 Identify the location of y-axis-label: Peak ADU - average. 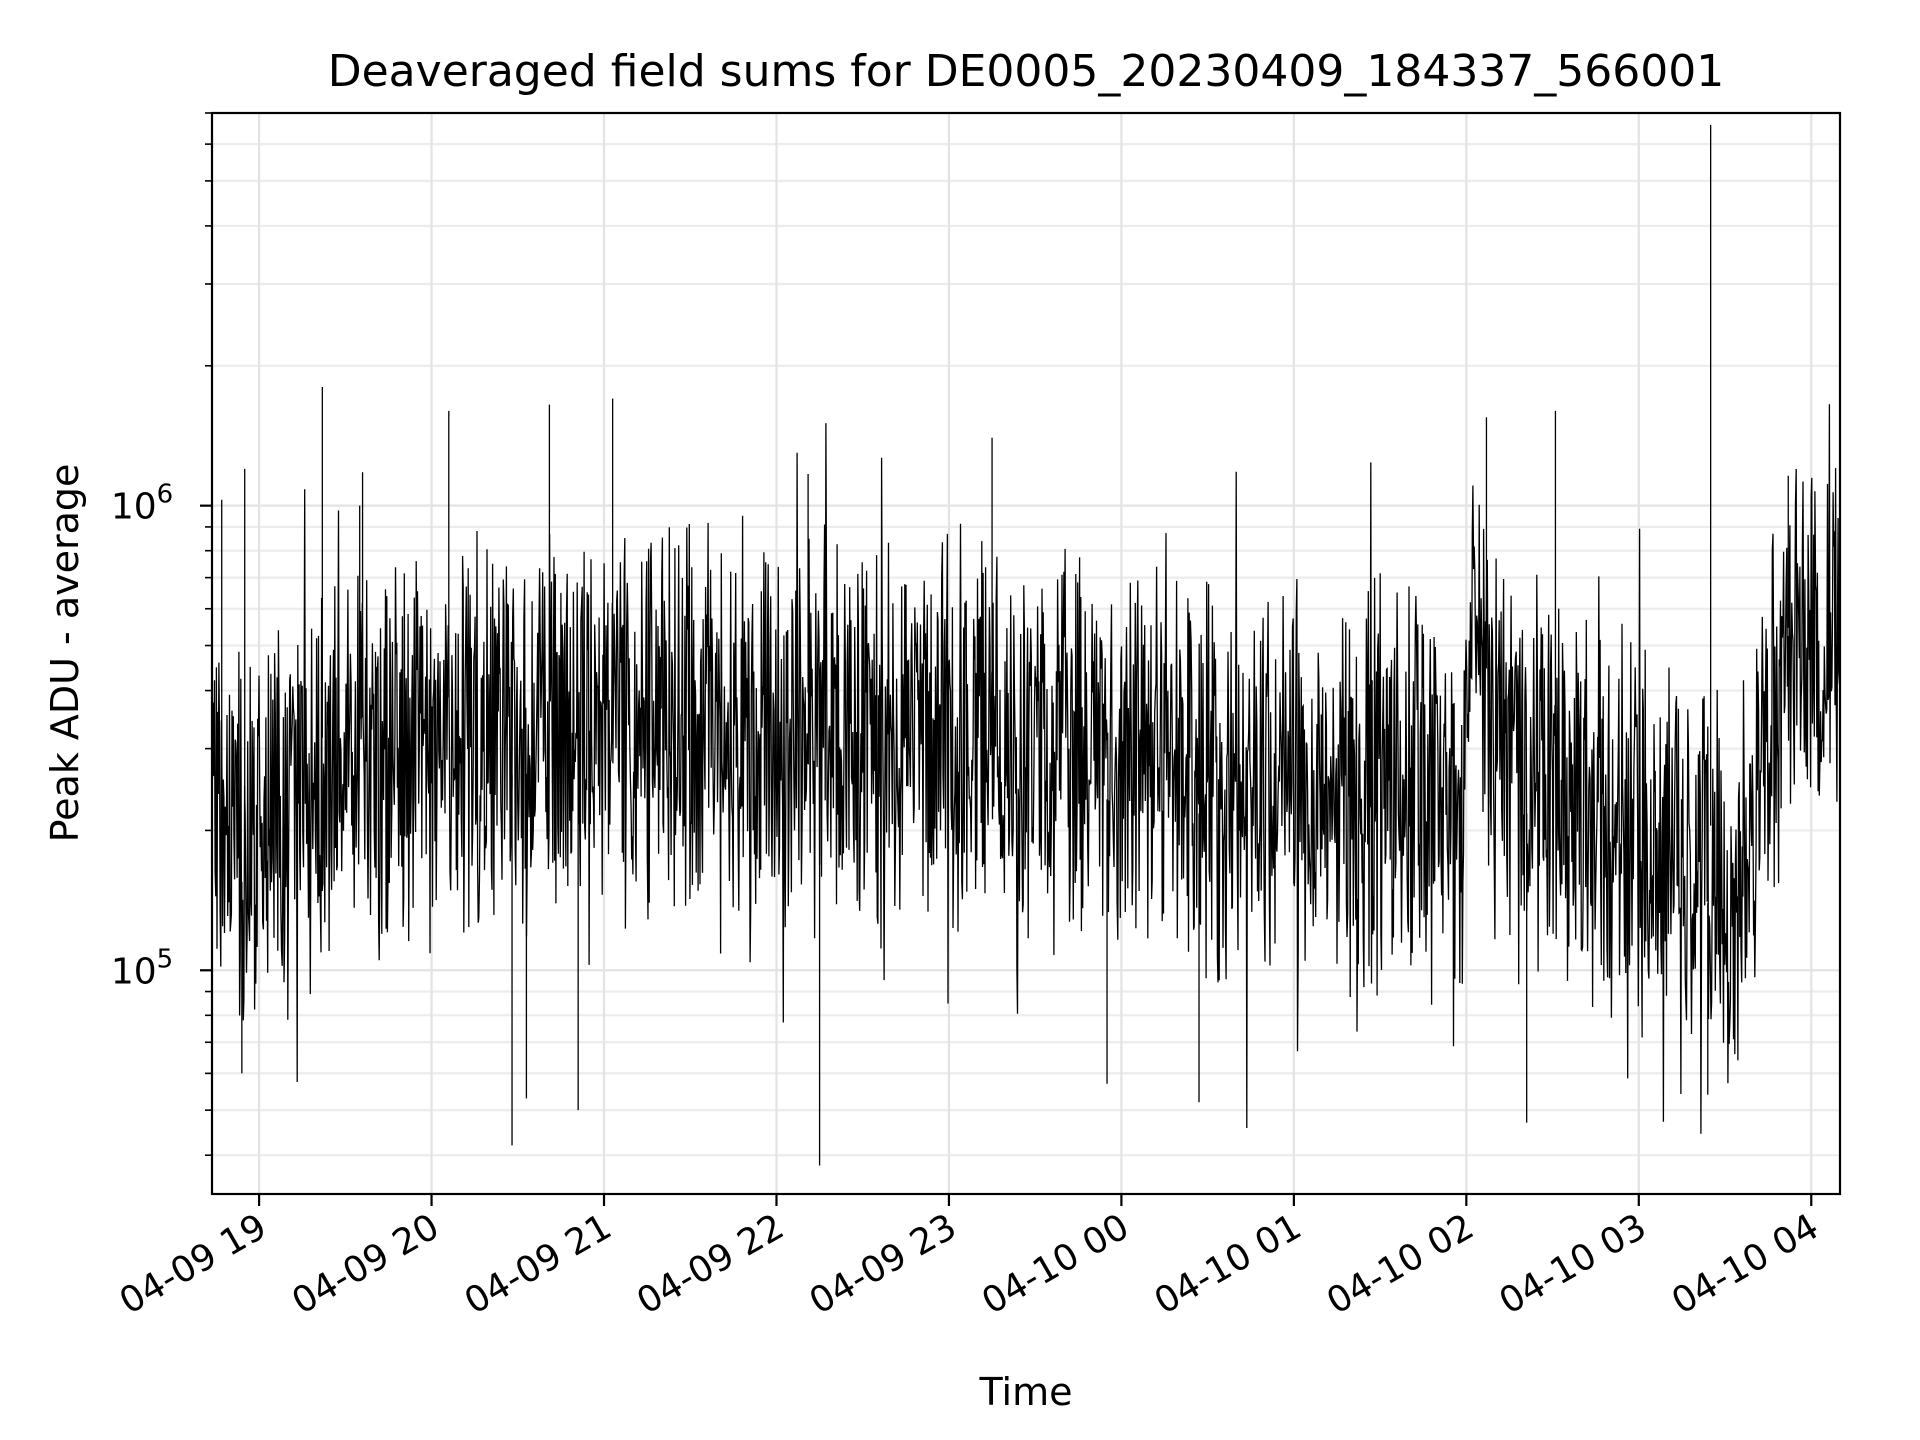
(65, 653).